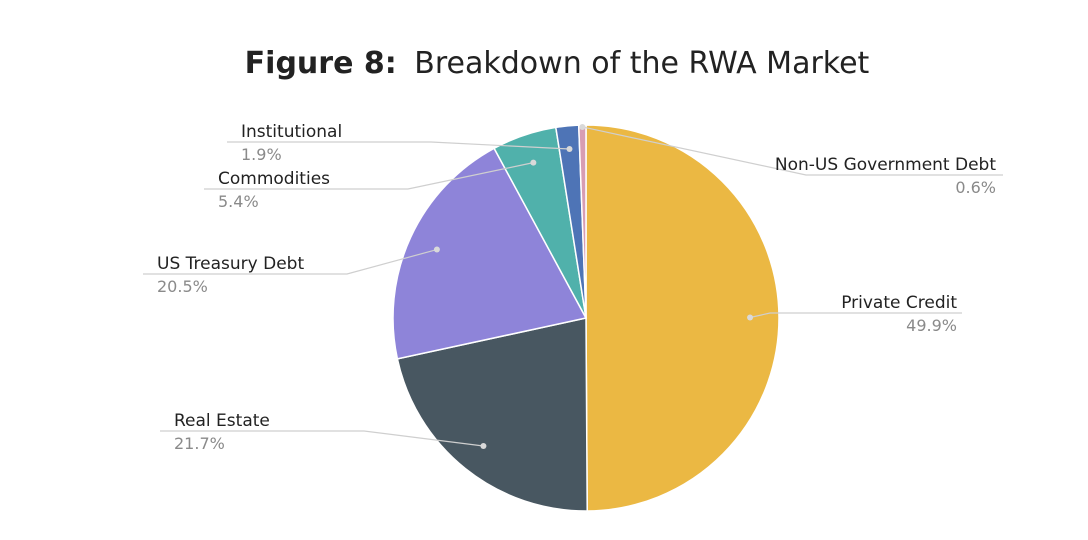 Image resolution: width=1088 pixels, height=540 pixels. Describe the element at coordinates (199, 443) in the screenshot. I see `slice-value-real-estate: 21.7%` at that location.